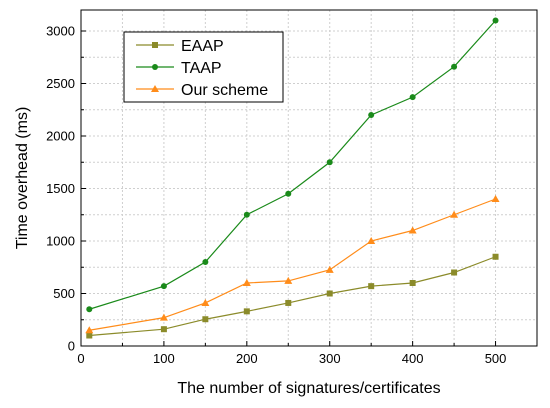 The height and width of the screenshot is (408, 550). Describe the element at coordinates (64, 293) in the screenshot. I see `y-tick-label: 500` at that location.